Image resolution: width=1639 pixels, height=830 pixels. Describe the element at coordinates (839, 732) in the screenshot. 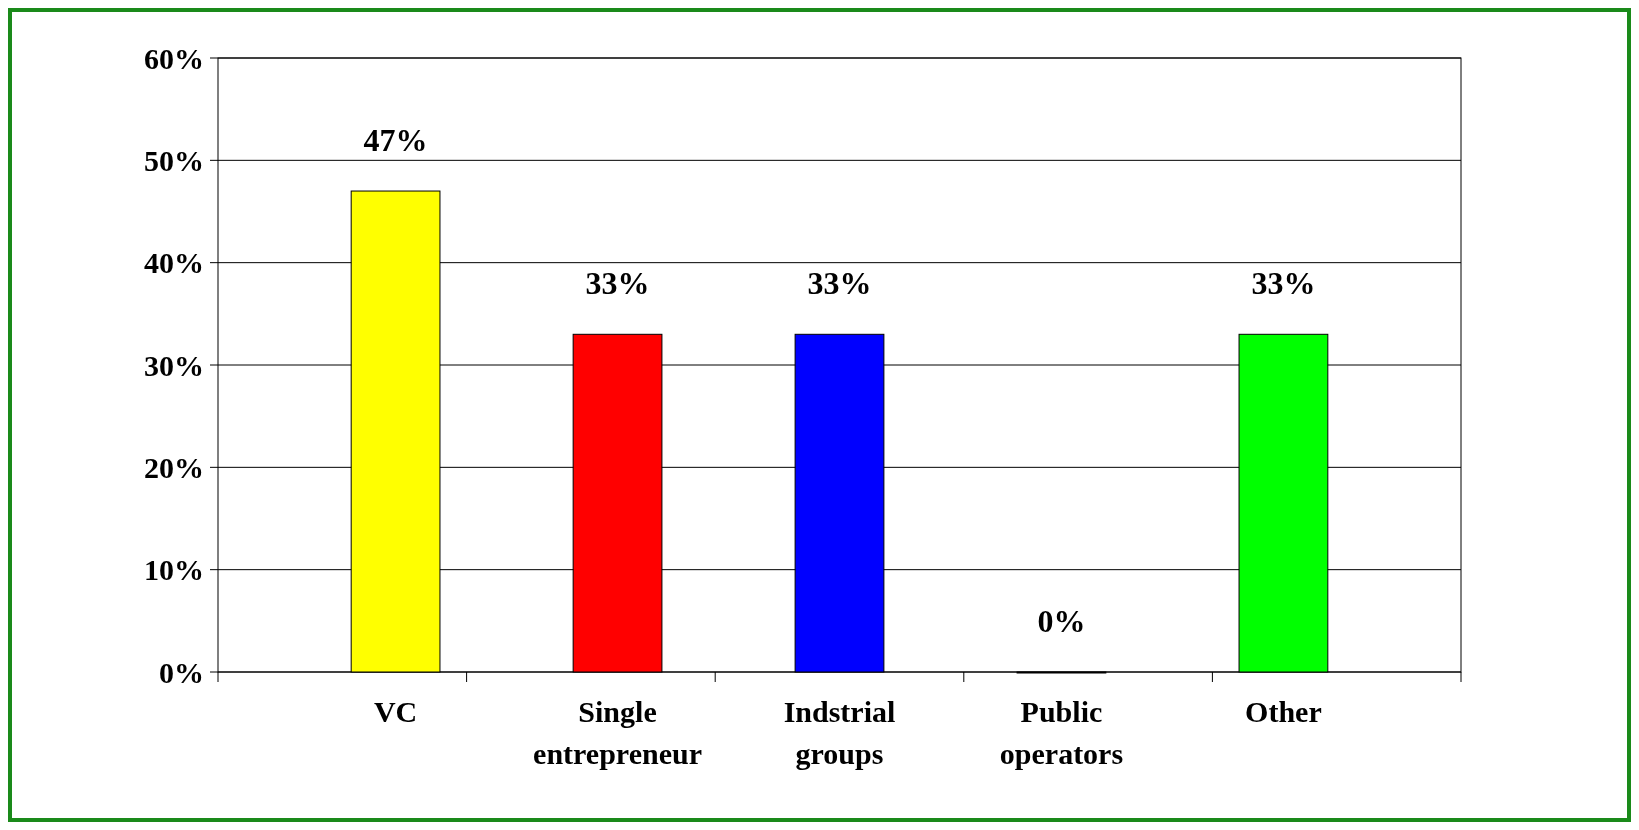

I see `x-tick-label: Indstrial groups` at that location.